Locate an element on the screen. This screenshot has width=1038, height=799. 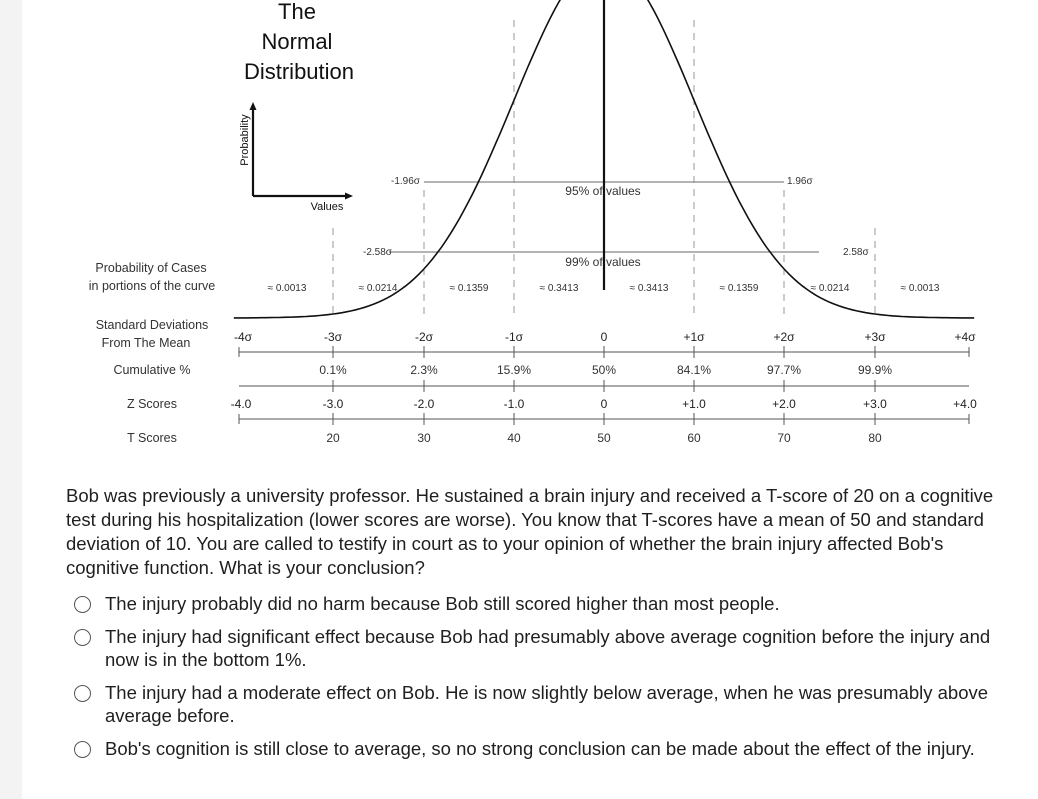
inset-x-label: Values is located at coordinates (327, 207).